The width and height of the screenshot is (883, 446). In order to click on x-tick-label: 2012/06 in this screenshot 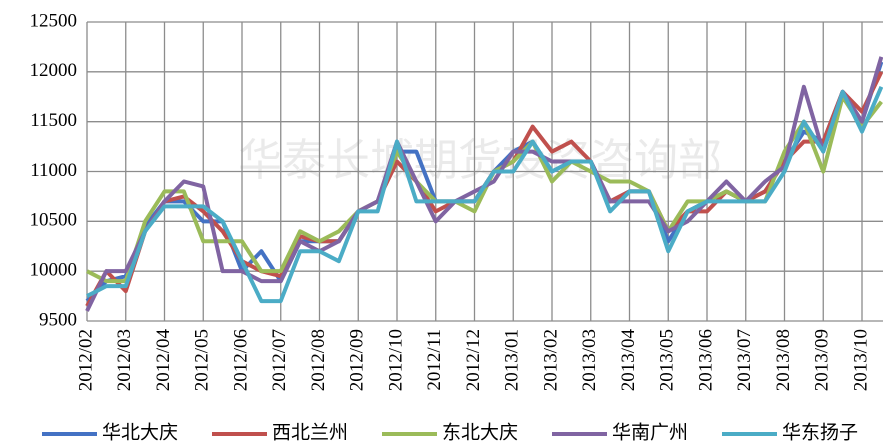, I will do `click(240, 360)`.